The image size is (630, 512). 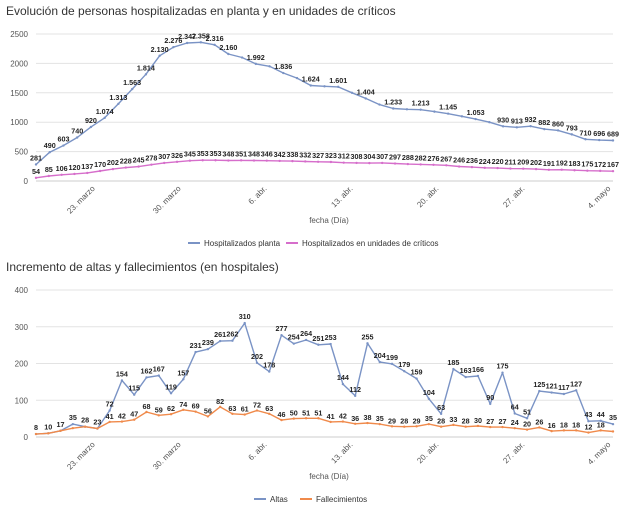 What do you see at coordinates (341, 499) in the screenshot?
I see `legend-label-fallecimientos: Fallecimientos` at bounding box center [341, 499].